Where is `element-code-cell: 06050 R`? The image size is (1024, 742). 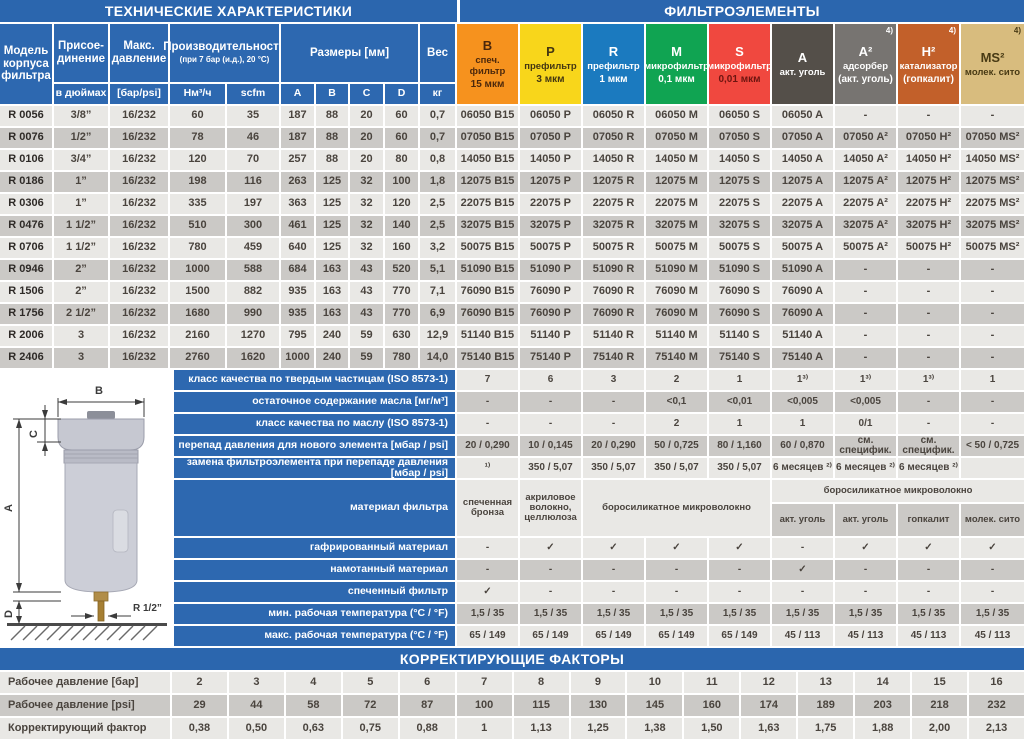
element-code-cell: 06050 R is located at coordinates (613, 116).